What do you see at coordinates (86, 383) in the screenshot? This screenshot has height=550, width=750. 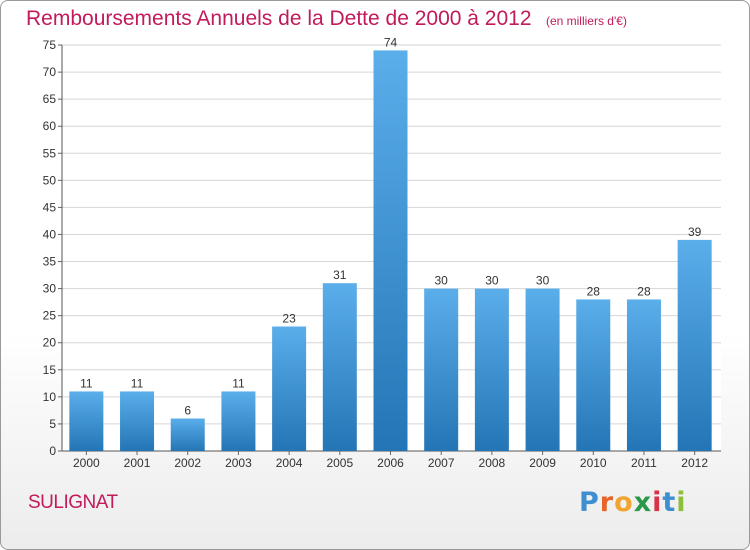 I see `data-label-2000: 11` at bounding box center [86, 383].